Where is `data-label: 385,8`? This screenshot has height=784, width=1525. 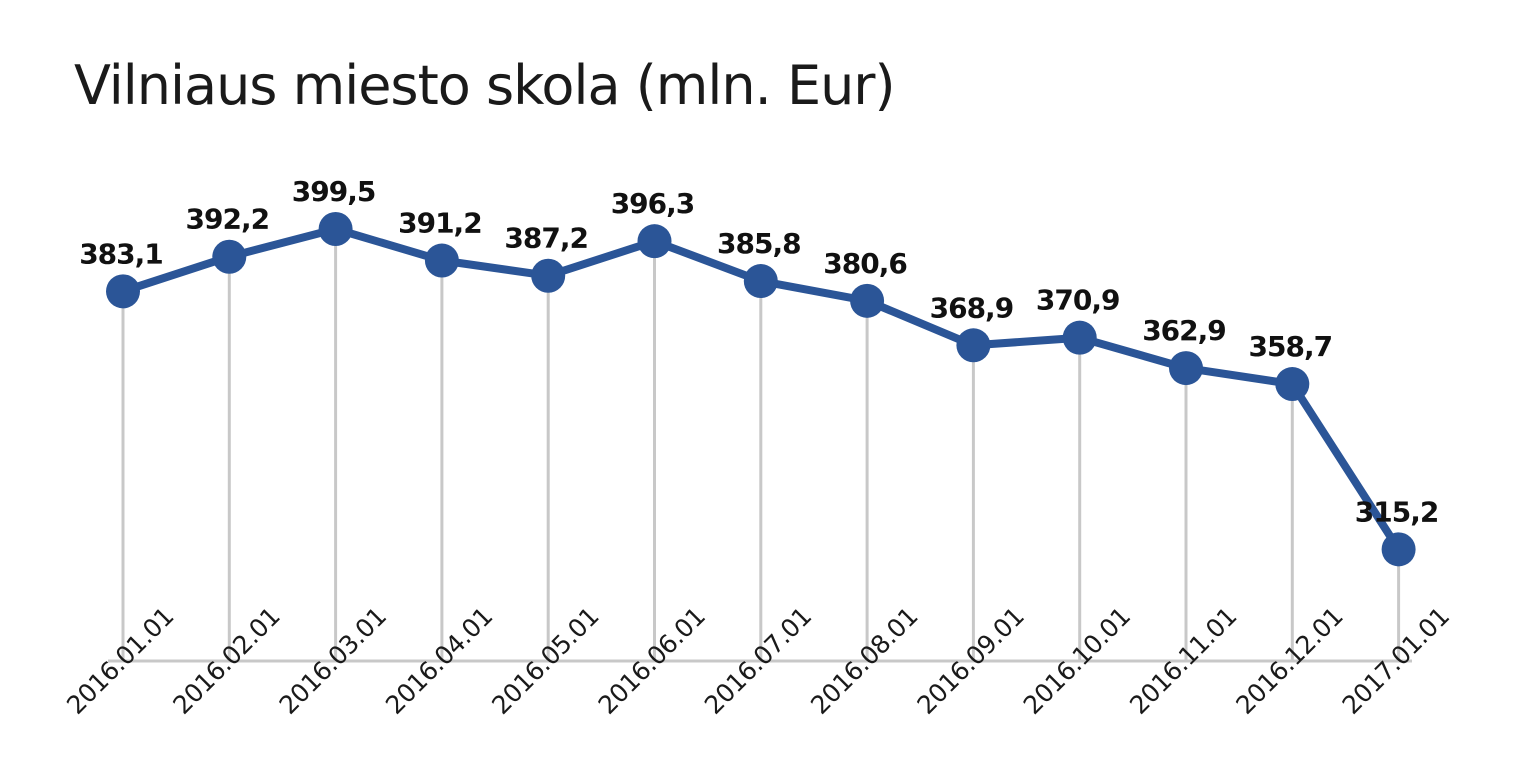 data-label: 385,8 is located at coordinates (759, 243).